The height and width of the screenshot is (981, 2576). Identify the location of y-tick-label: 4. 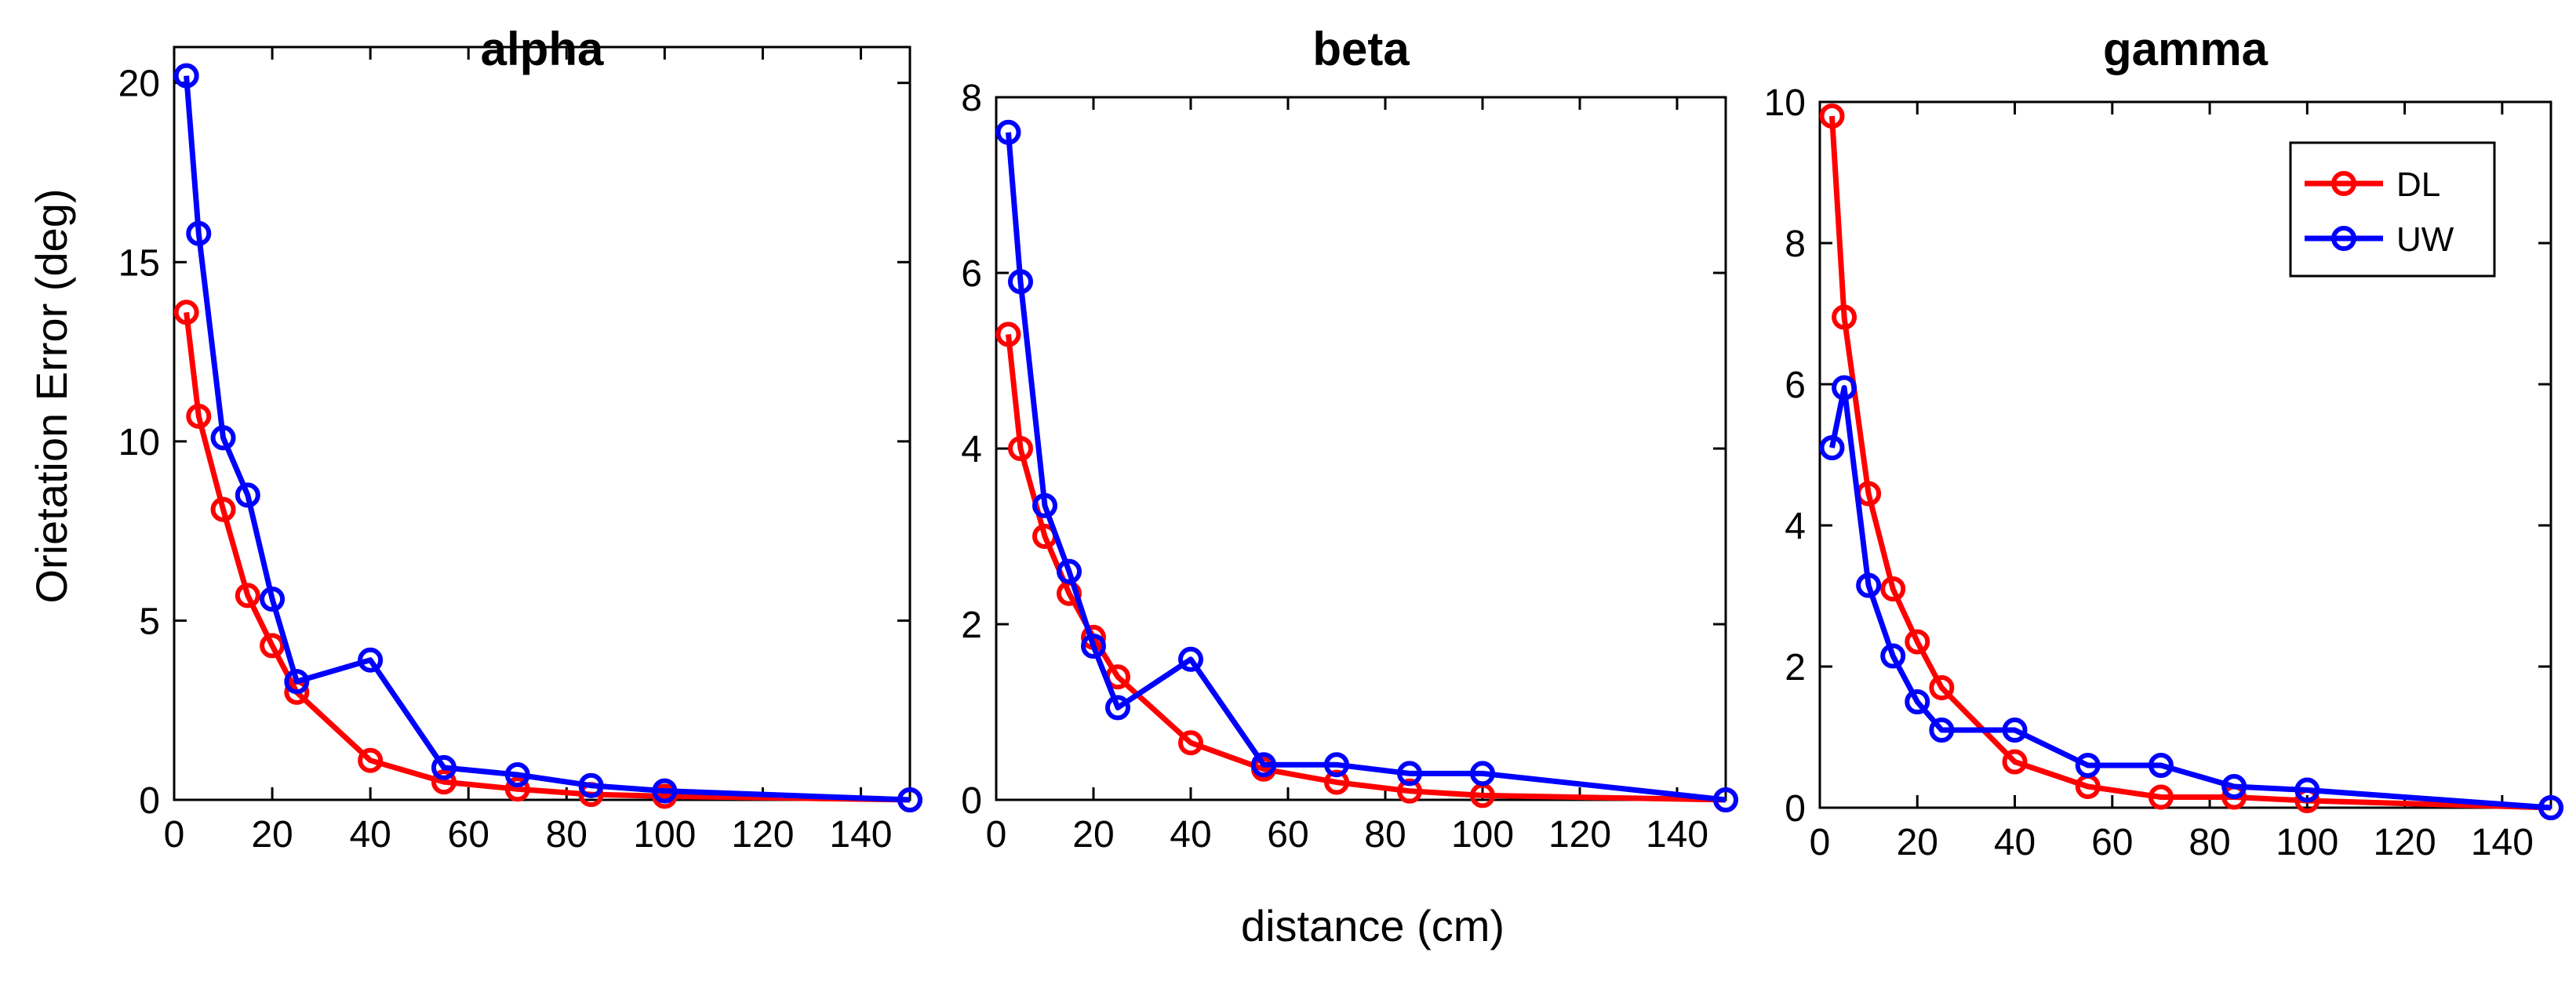
(1795, 526).